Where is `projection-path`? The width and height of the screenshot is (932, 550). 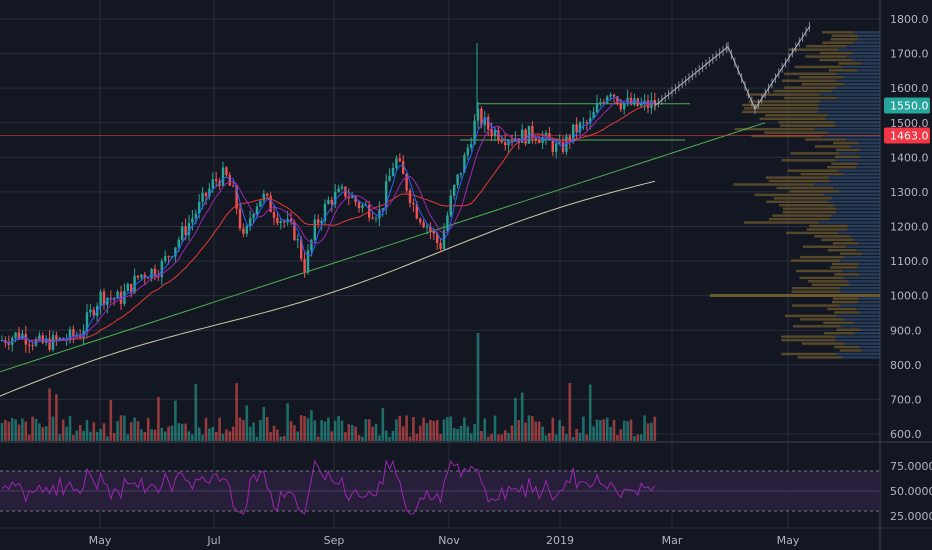
projection-path is located at coordinates (732, 67).